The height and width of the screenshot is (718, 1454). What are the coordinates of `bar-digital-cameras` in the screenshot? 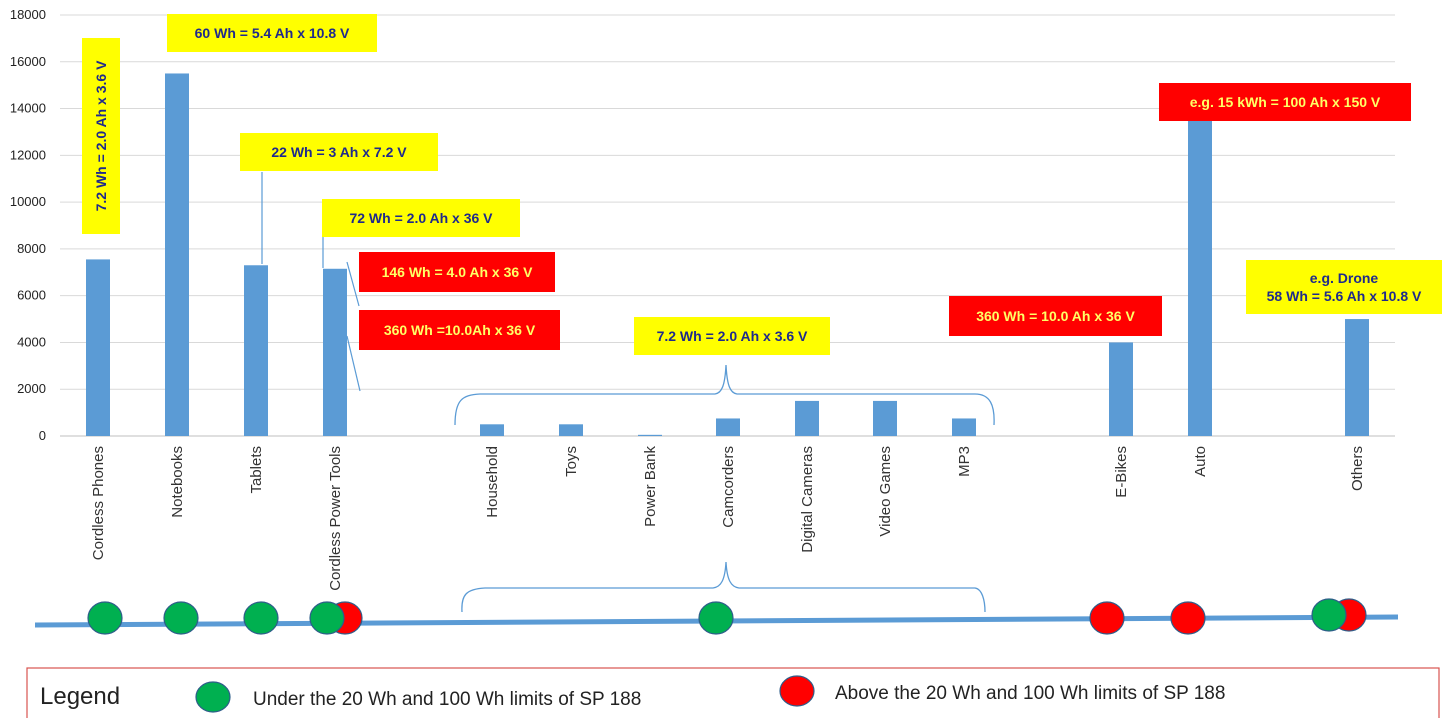 It's located at (807, 418).